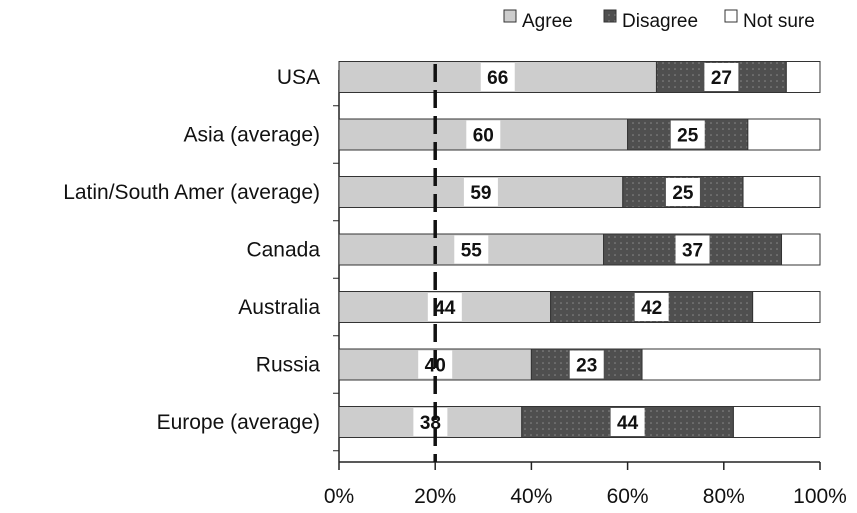 The image size is (857, 513). Describe the element at coordinates (779, 21) in the screenshot. I see `legend-label-not-sure: Not sure` at that location.